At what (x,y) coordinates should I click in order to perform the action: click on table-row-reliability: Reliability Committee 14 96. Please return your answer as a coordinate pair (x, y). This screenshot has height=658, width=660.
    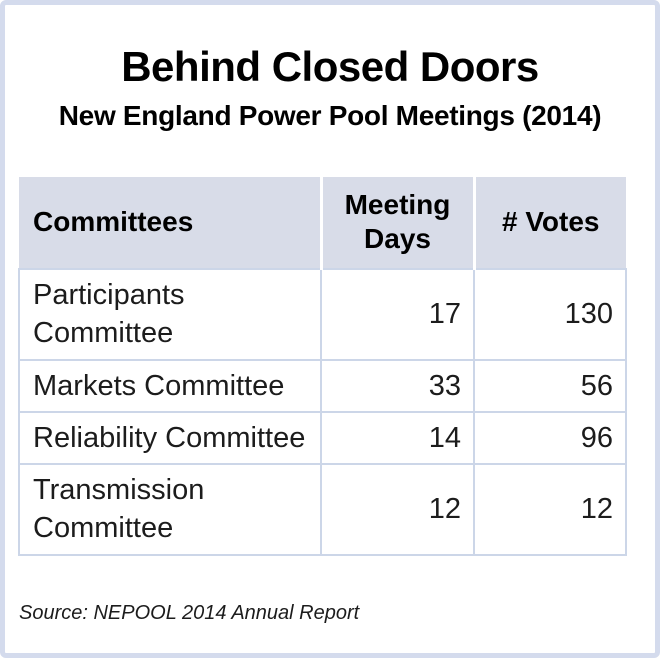
    Looking at the image, I should click on (322, 438).